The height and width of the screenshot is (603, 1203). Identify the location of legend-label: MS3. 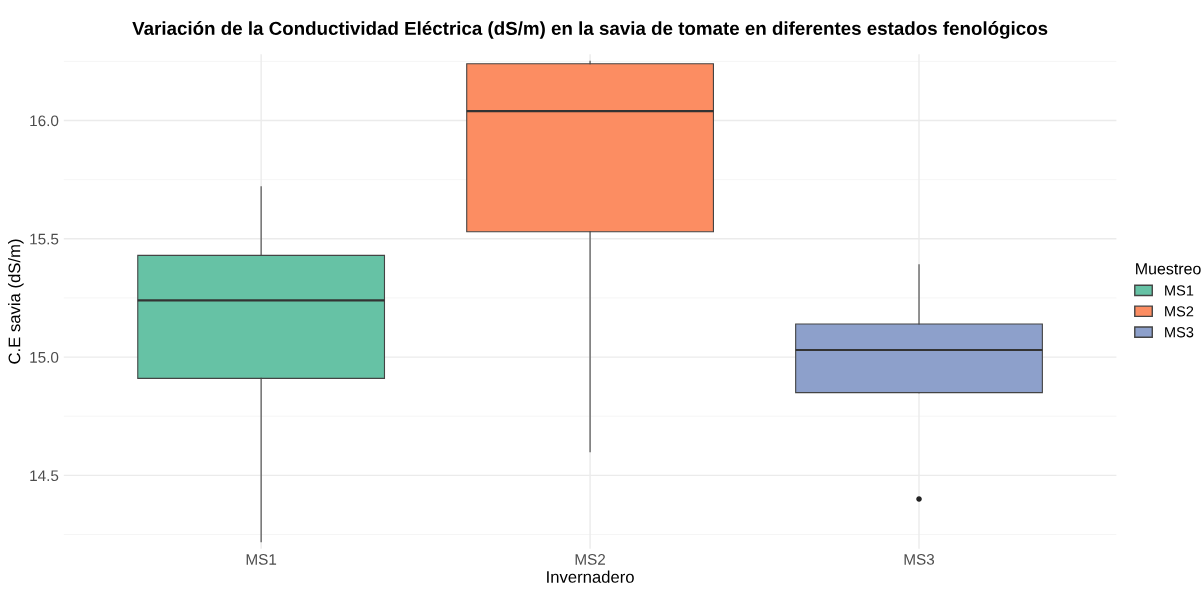
(1179, 332).